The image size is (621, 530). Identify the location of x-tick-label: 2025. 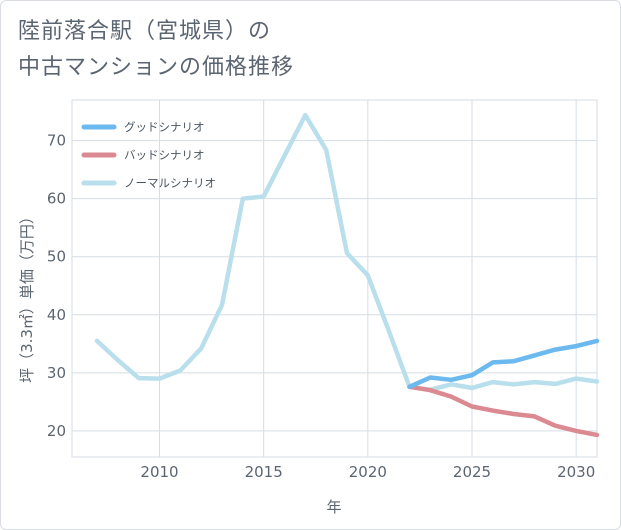
(472, 472).